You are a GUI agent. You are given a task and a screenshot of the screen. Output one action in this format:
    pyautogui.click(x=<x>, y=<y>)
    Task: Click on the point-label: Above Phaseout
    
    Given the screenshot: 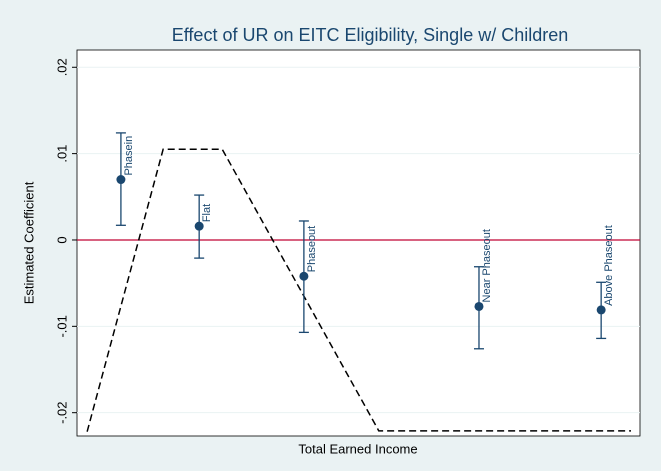 What is the action you would take?
    pyautogui.click(x=609, y=265)
    